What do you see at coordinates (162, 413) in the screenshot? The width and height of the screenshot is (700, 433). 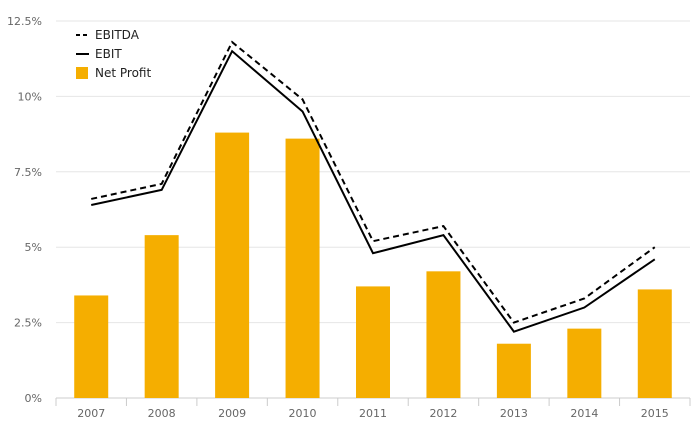 I see `x-tick-label: 2008` at bounding box center [162, 413].